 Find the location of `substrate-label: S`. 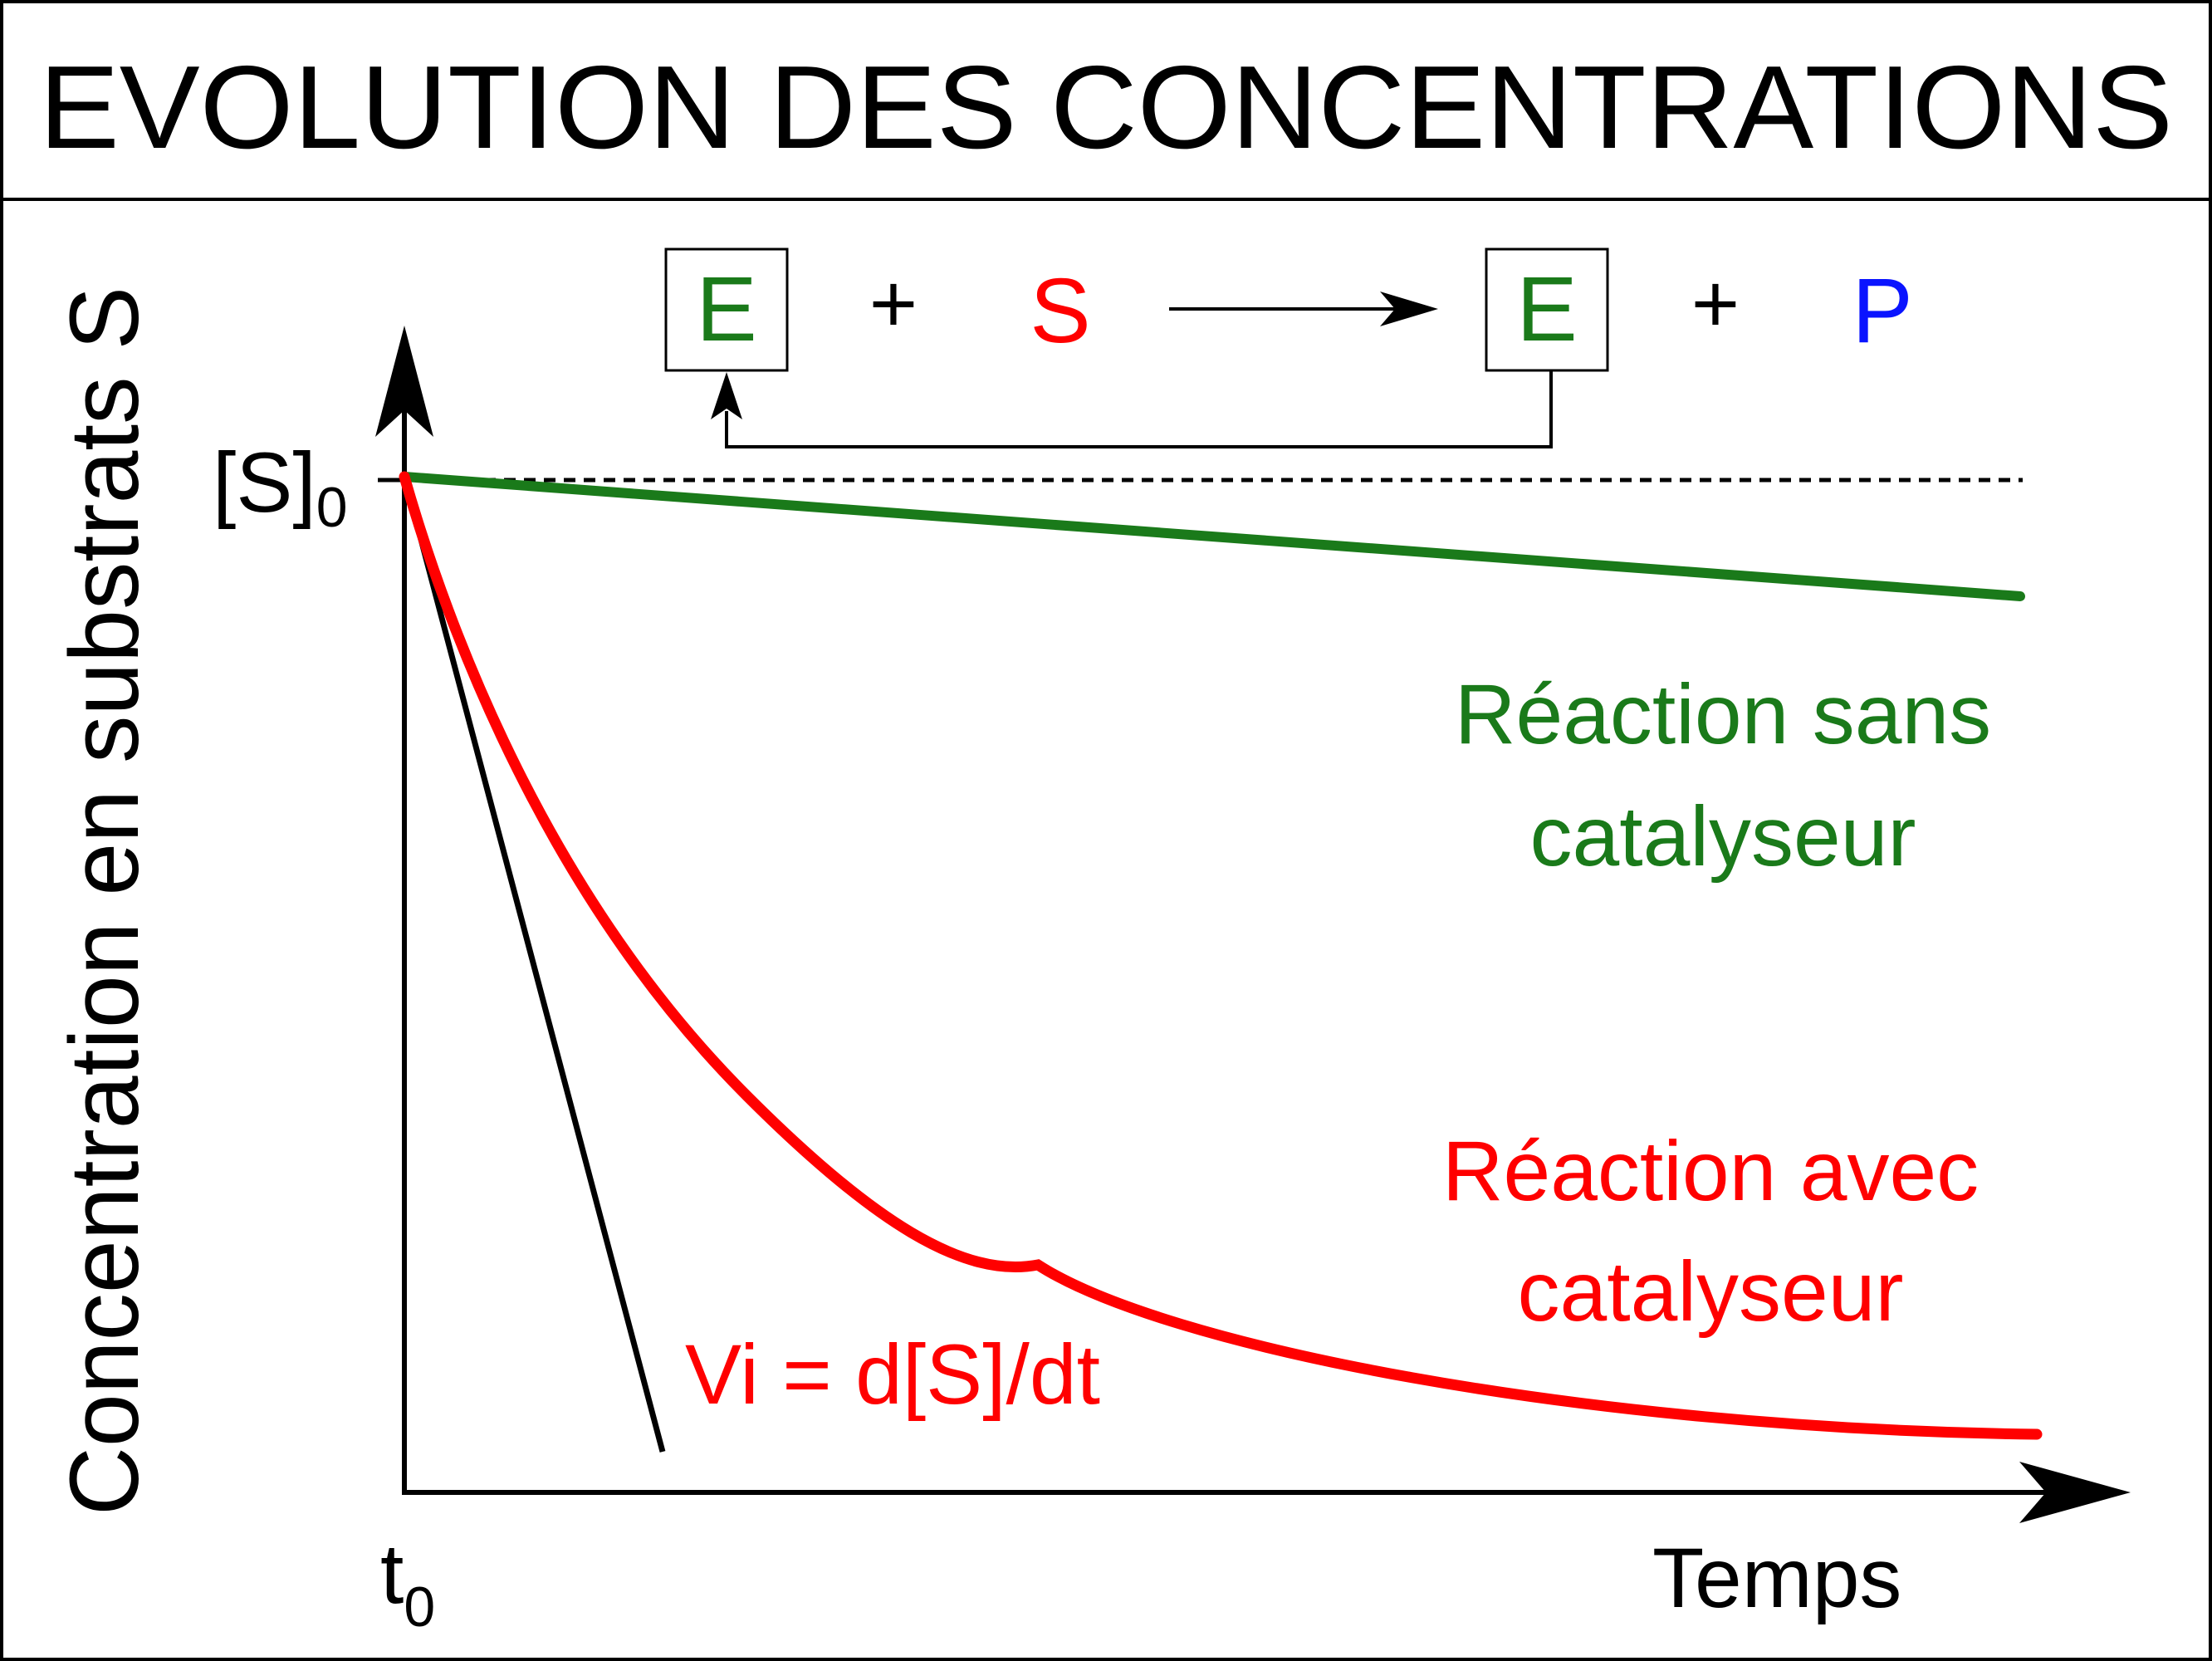

substrate-label: S is located at coordinates (1060, 311).